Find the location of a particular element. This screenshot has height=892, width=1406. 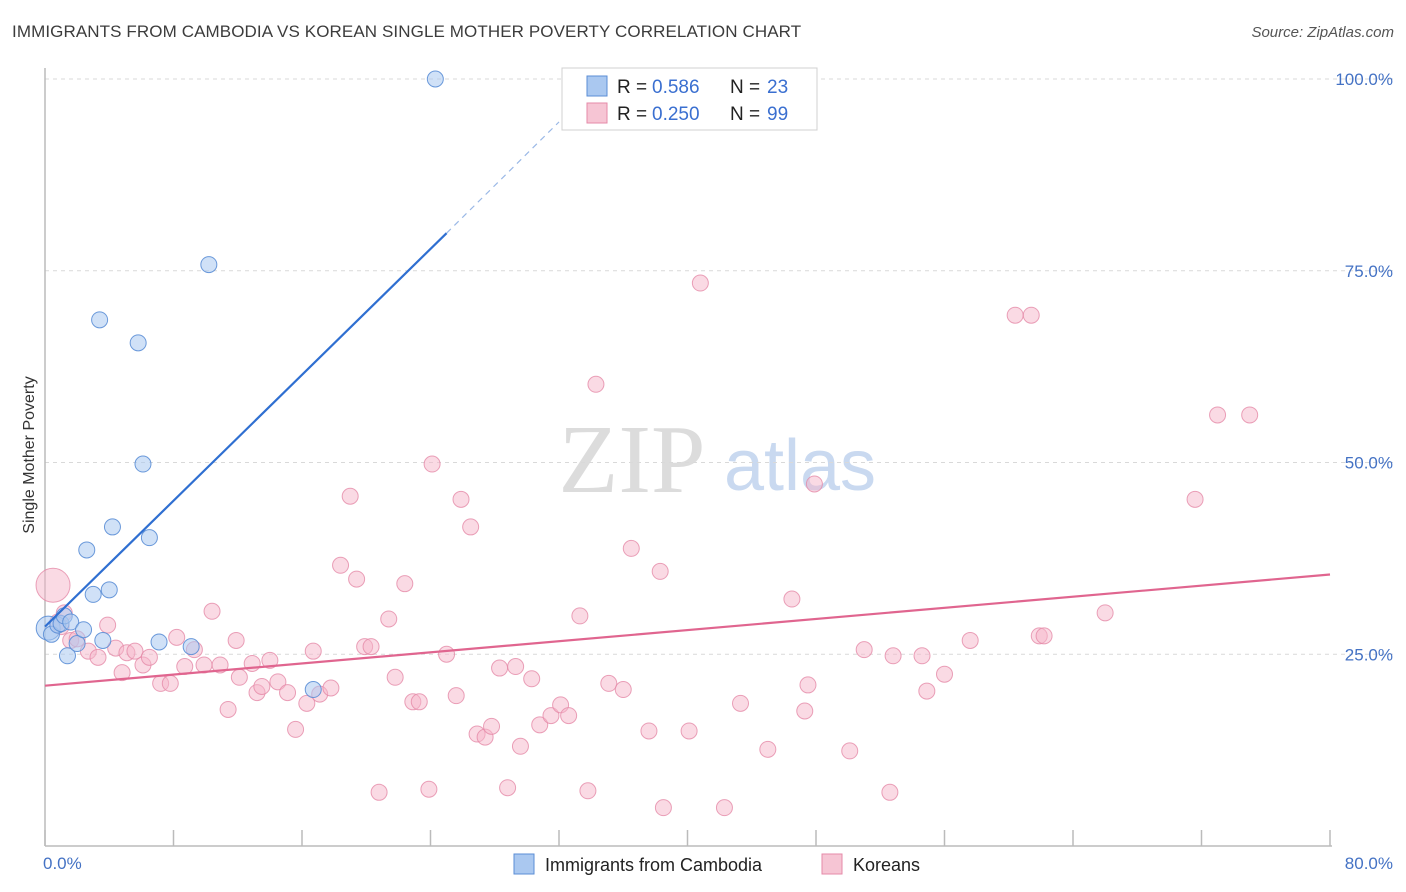

bottom-legend-swatch-cambodia is located at coordinates (524, 864).